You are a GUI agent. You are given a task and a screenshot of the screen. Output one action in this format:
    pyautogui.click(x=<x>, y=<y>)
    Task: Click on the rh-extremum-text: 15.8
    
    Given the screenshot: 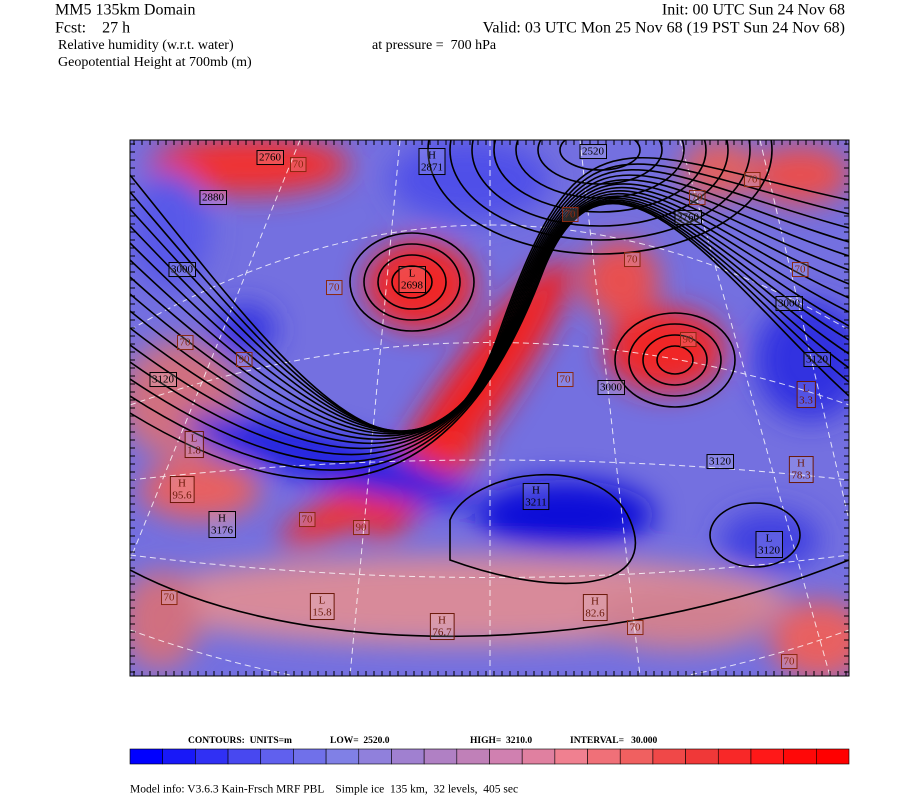 What is the action you would take?
    pyautogui.click(x=322, y=613)
    